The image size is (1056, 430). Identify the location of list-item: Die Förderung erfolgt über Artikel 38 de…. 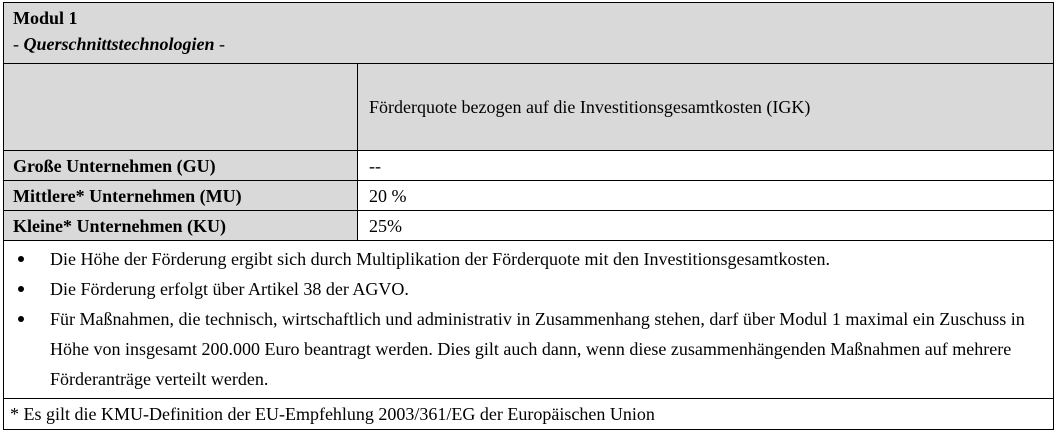
(523, 289).